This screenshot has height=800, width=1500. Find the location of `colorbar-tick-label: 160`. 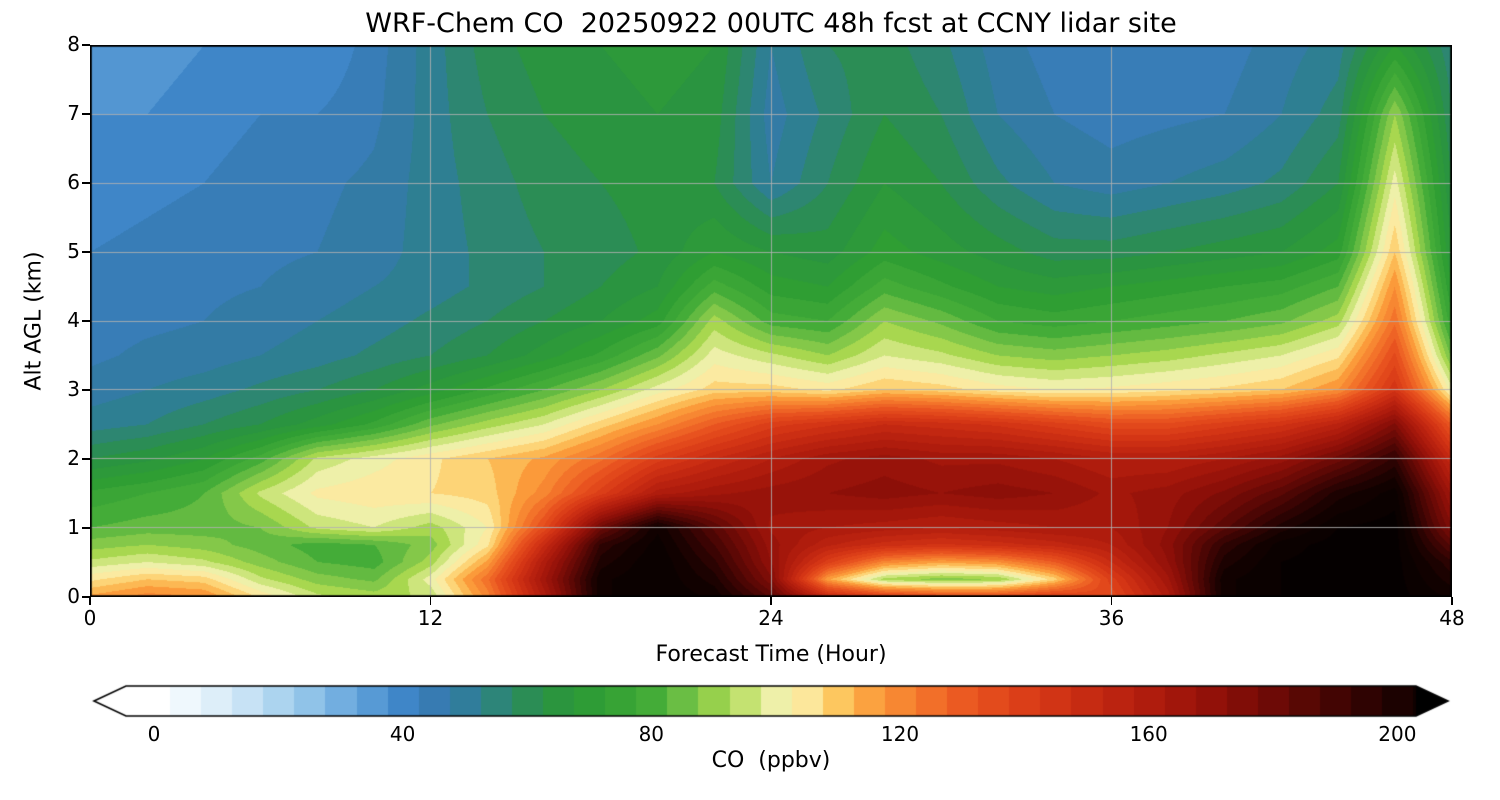

colorbar-tick-label: 160 is located at coordinates (1148, 734).